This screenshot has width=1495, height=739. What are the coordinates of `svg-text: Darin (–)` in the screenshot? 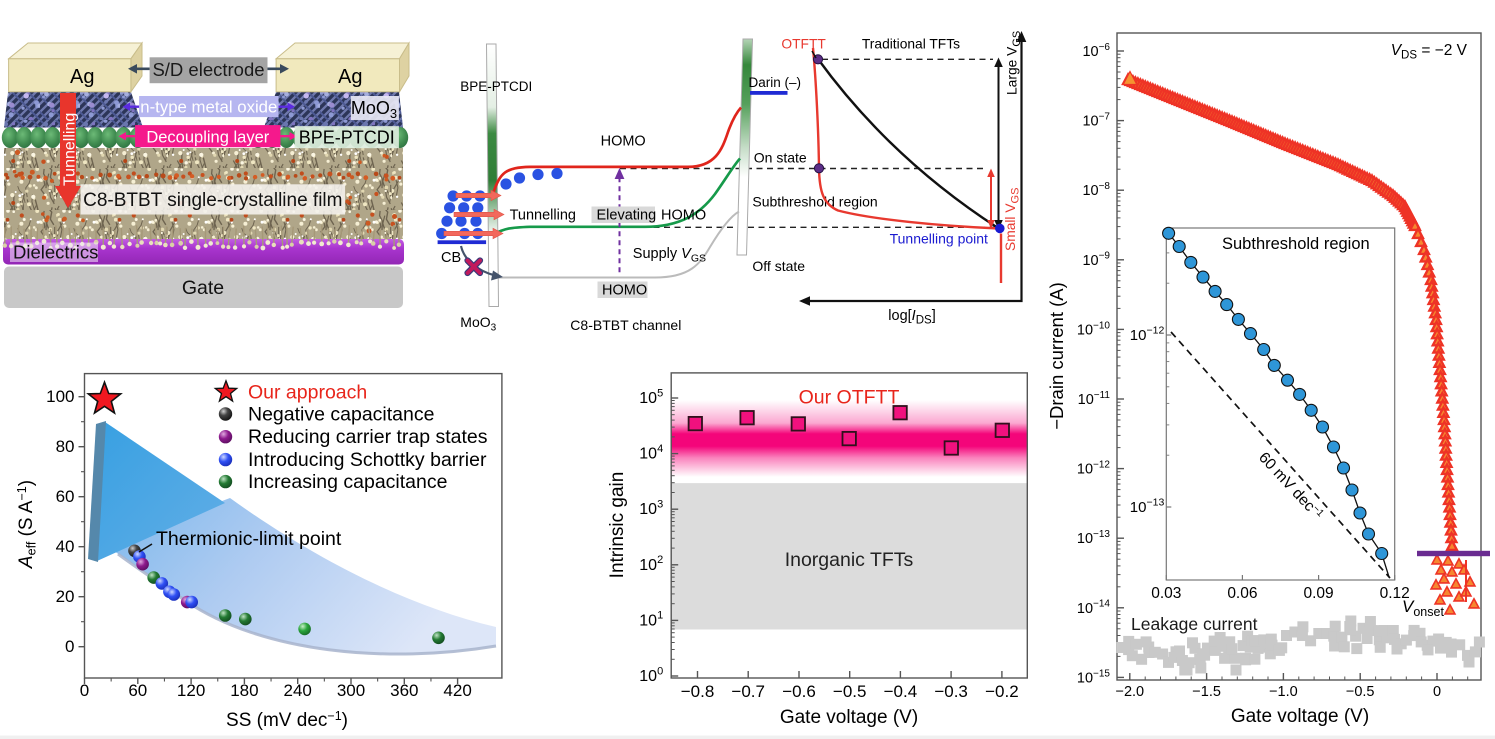 It's located at (775, 82).